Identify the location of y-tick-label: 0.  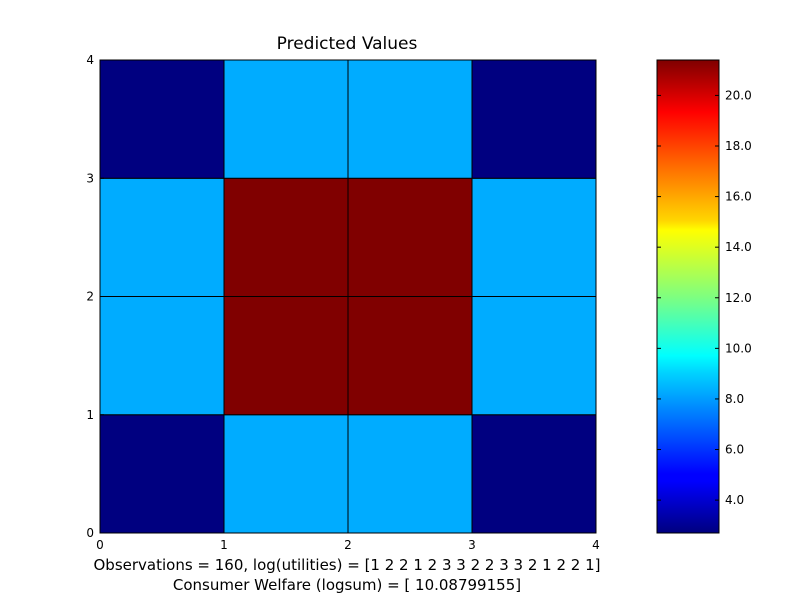
(90, 533).